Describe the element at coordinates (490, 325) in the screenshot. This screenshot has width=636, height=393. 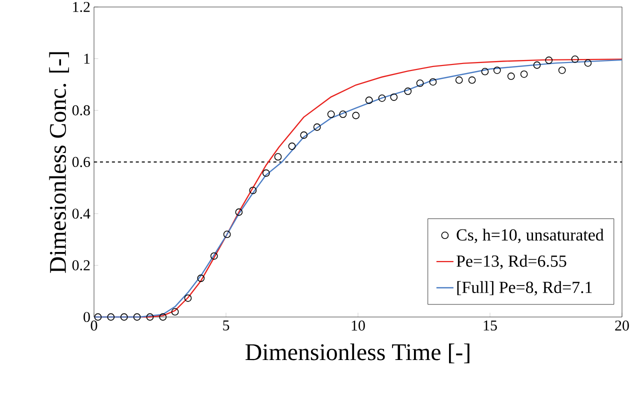
I see `x-tick-label: 15` at that location.